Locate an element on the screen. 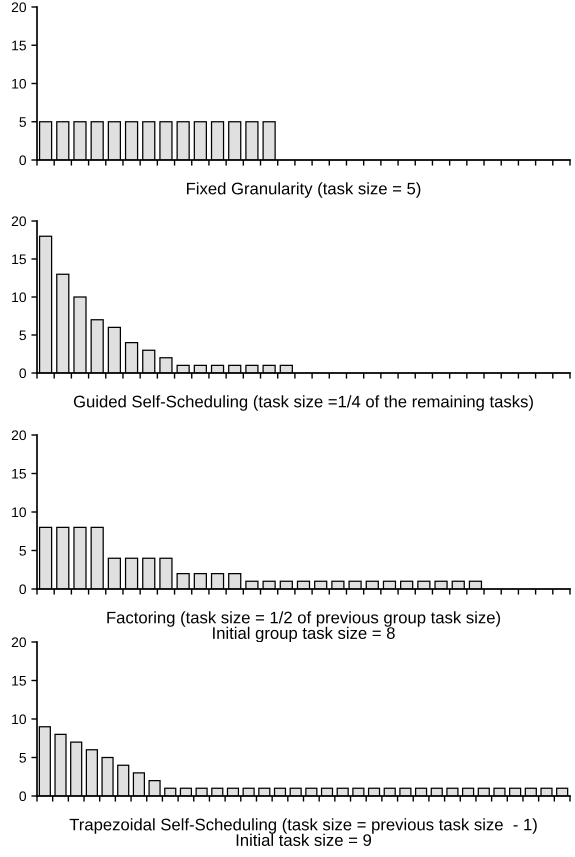 This screenshot has width=575, height=857. x-axis-title: Factoring (task size = 1/2 of previous group task size) Initial group task size = 8 is located at coordinates (303, 626).